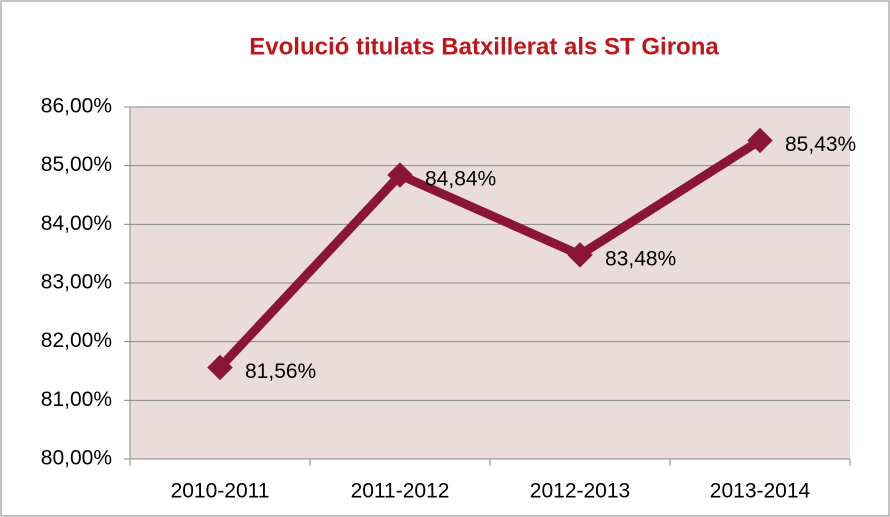 The image size is (890, 517). Describe the element at coordinates (76, 458) in the screenshot. I see `y-tick-label: 80,00%` at that location.